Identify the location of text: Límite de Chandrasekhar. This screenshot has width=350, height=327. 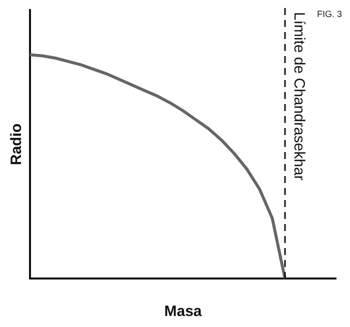
(299, 96).